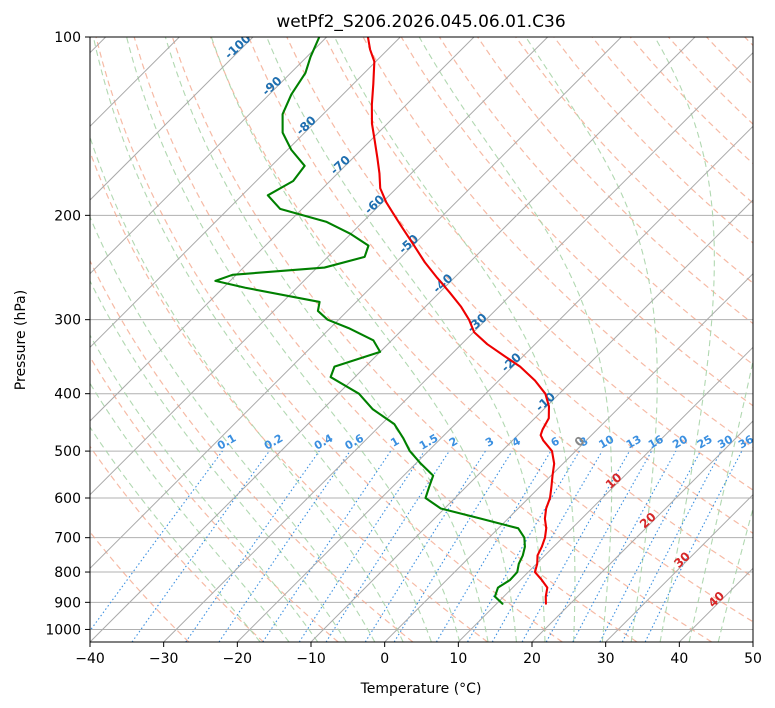  What do you see at coordinates (746, 441) in the screenshot?
I see `mixing-ratio-label: 36` at bounding box center [746, 441].